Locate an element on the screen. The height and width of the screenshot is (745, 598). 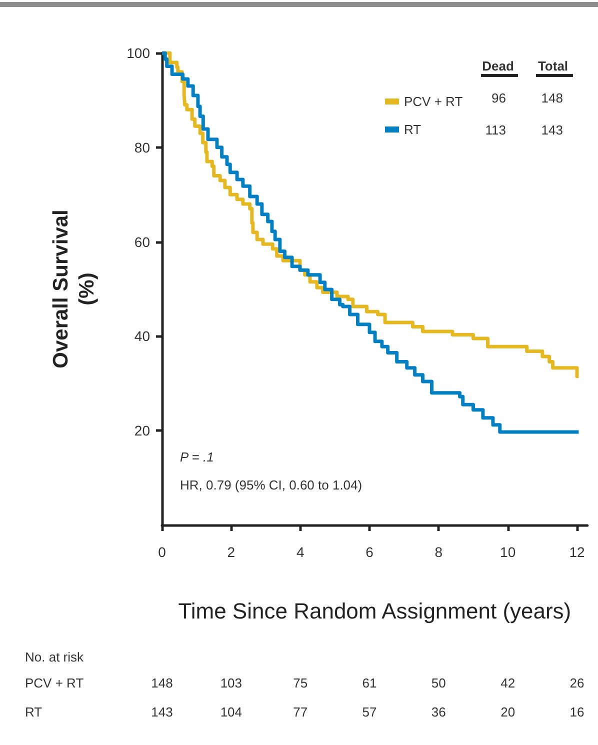
x-tick-label: 10 is located at coordinates (508, 552).